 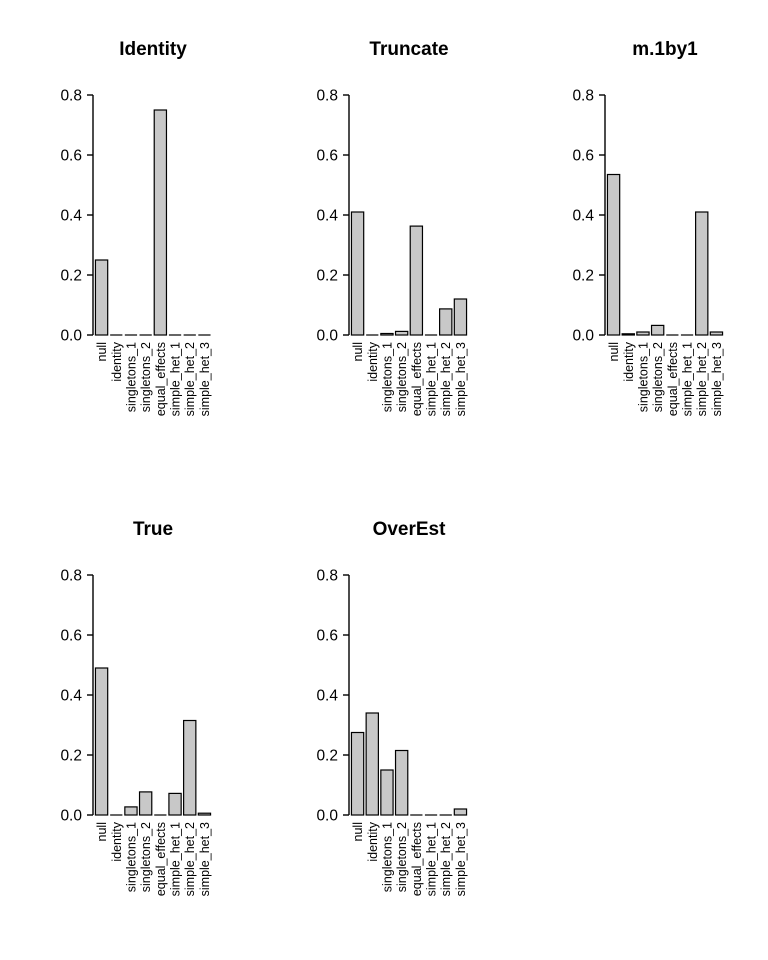 What do you see at coordinates (665, 49) in the screenshot?
I see `chart-title-m1by1: m.1by1` at bounding box center [665, 49].